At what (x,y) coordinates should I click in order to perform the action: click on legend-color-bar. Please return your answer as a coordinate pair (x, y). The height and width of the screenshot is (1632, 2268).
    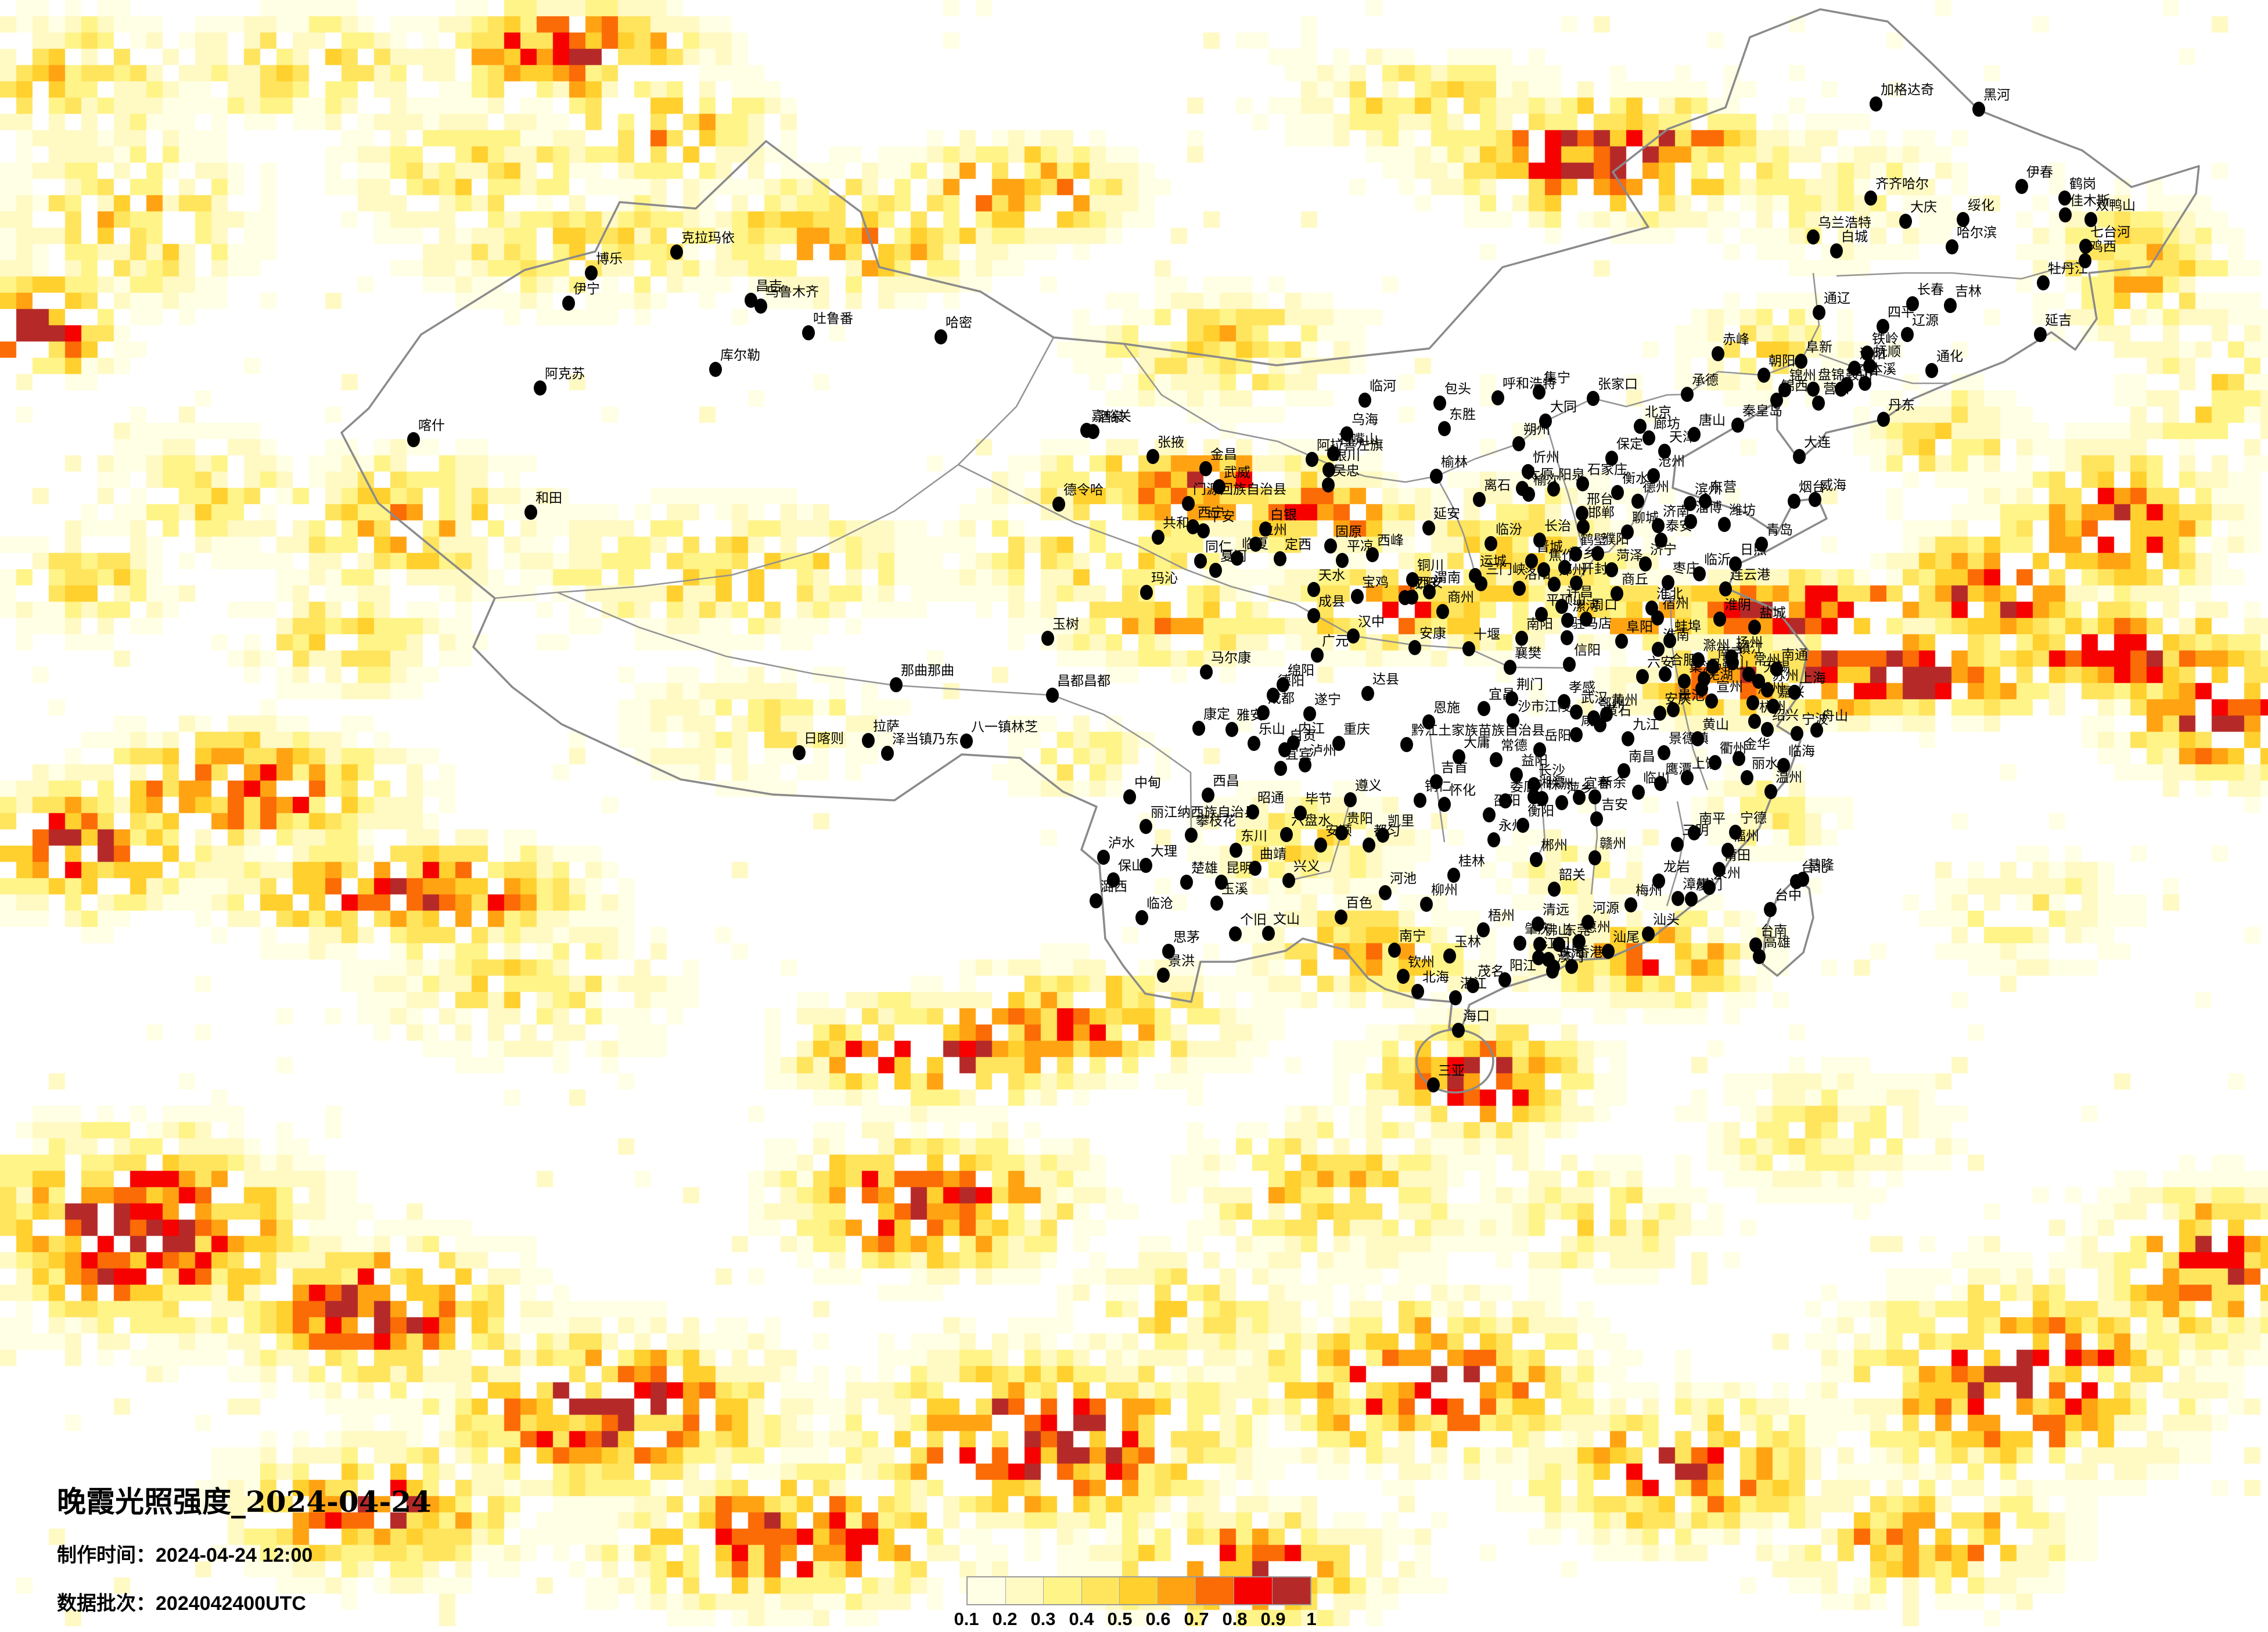
    Looking at the image, I should click on (1138, 1590).